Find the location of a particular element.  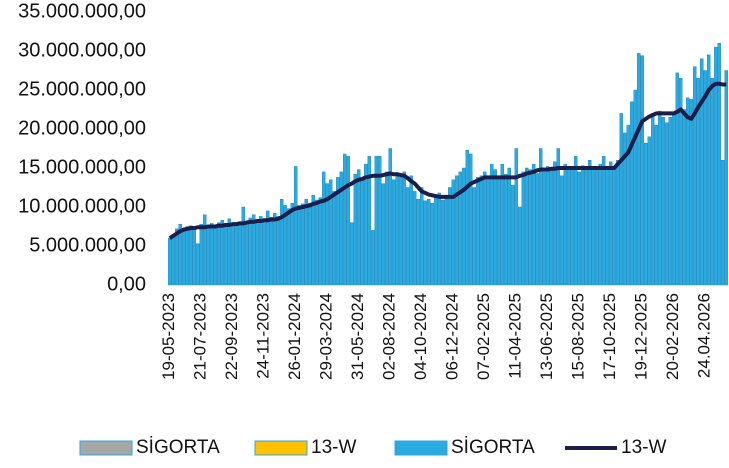

y-tick-label: 5.000.000,00 is located at coordinates (87, 245).